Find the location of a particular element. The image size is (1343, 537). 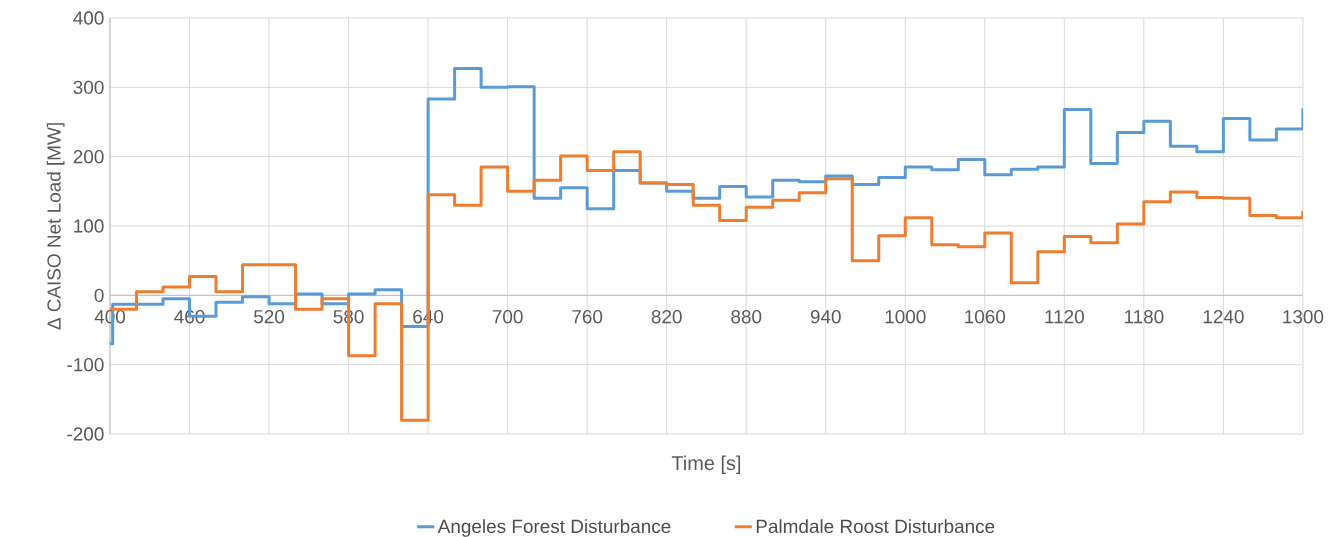

x-tick-label: 1060 is located at coordinates (985, 316).